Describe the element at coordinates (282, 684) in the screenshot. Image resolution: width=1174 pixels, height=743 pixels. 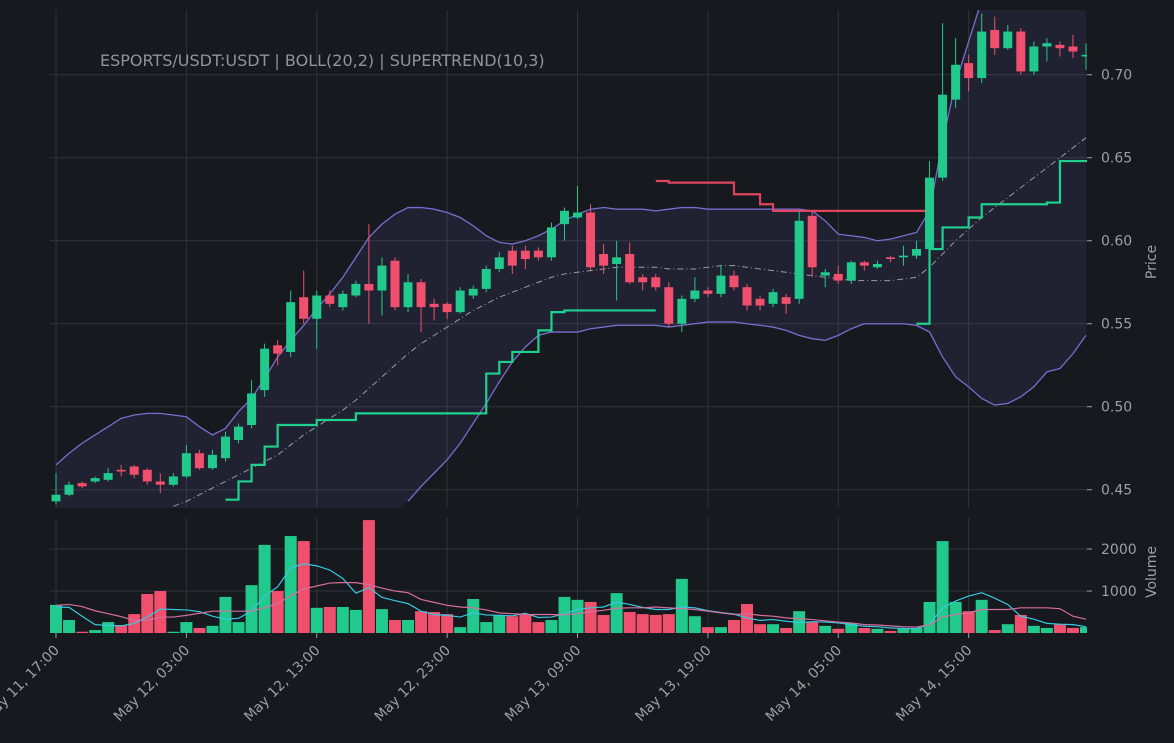
I see `x-tick-label: May 12, 13:00` at that location.